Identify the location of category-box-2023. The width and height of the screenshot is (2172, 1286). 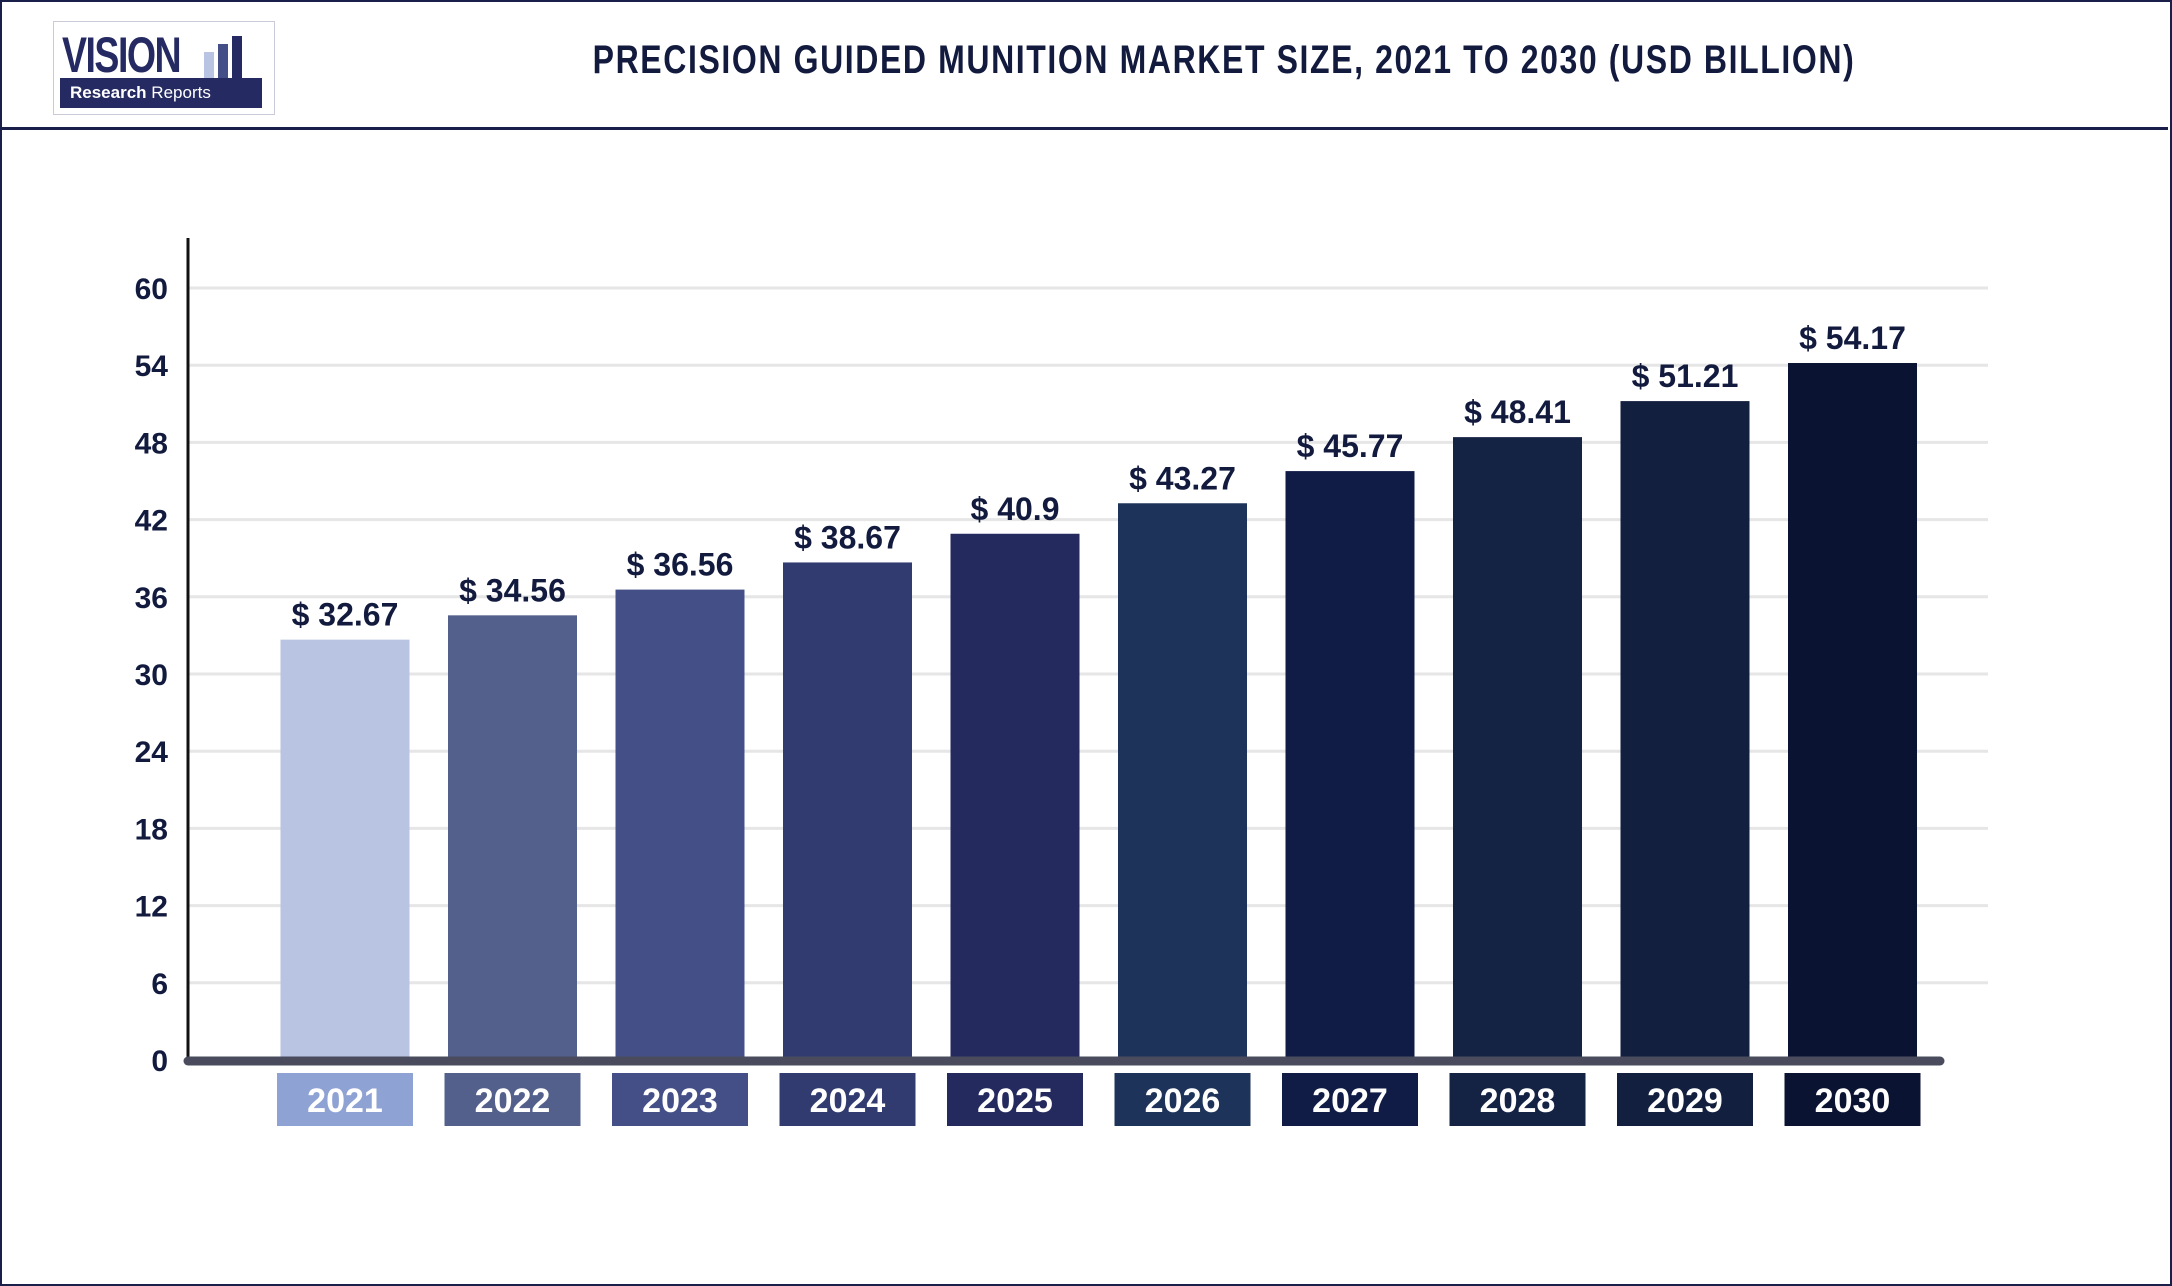
(680, 1099).